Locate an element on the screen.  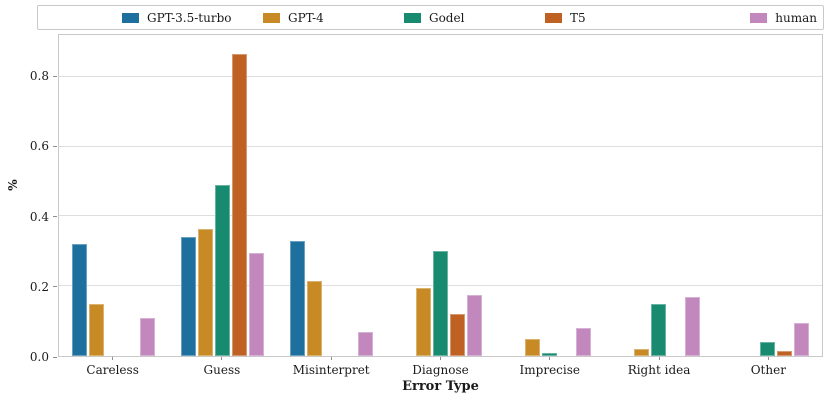
legend-label: human is located at coordinates (796, 17).